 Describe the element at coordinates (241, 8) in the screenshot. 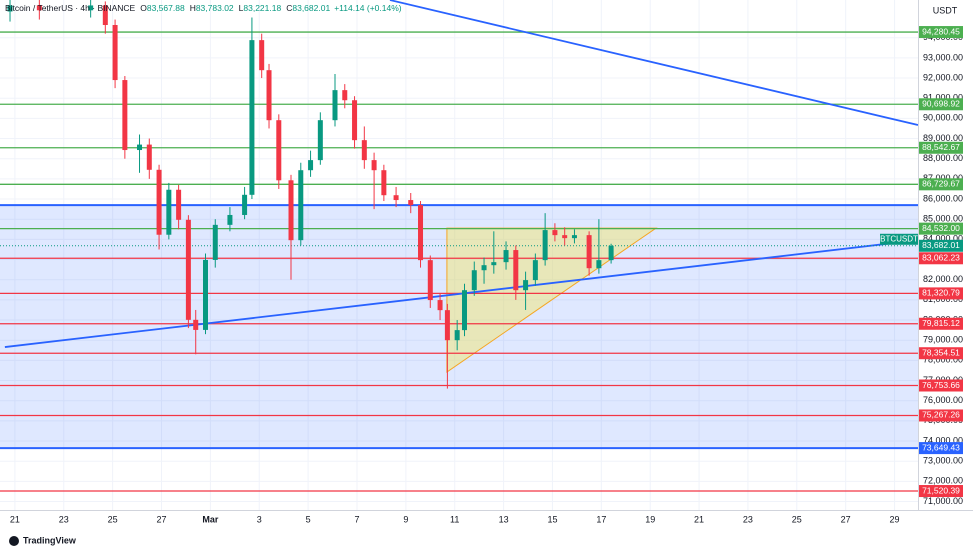

I see `field-key: L` at that location.